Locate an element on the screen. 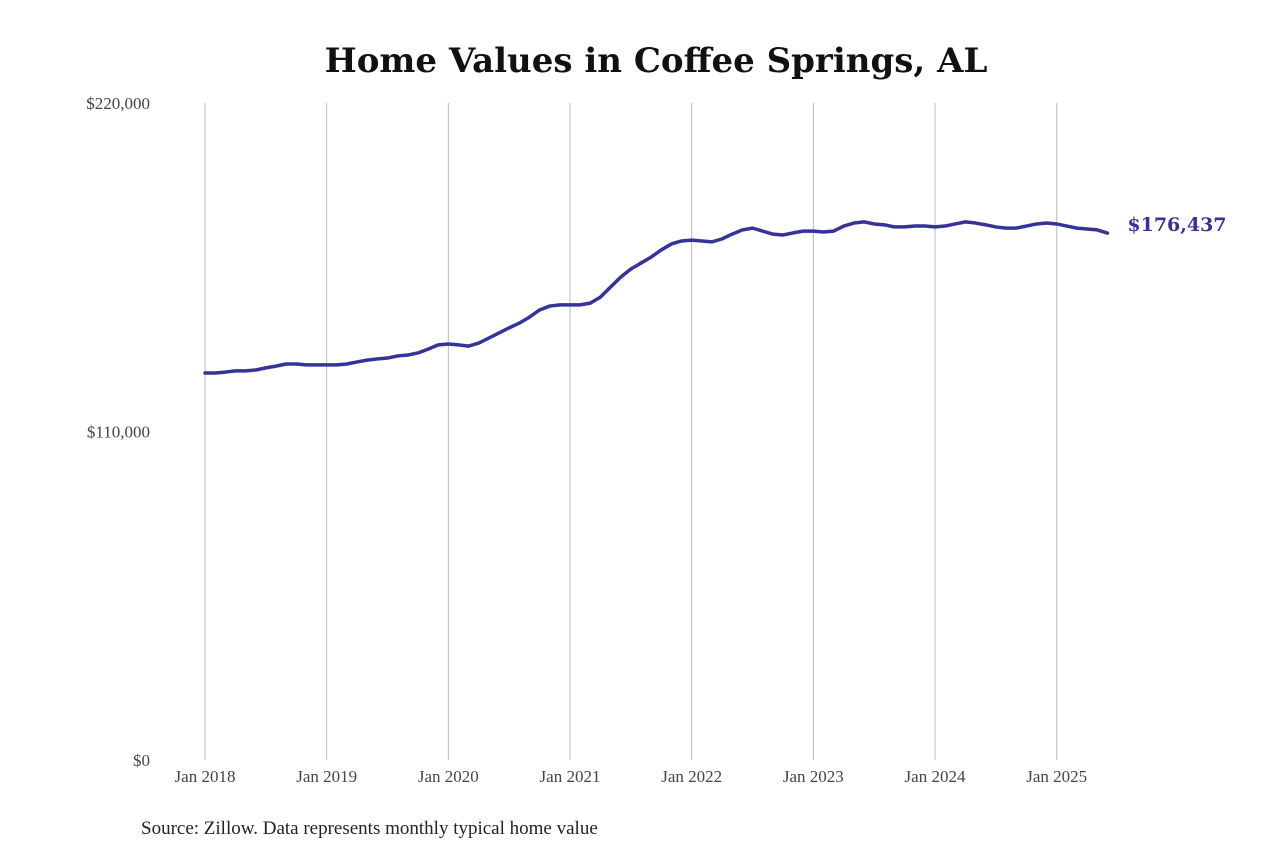 The image size is (1280, 853). x-tick-label: Jan 2020 is located at coordinates (448, 776).